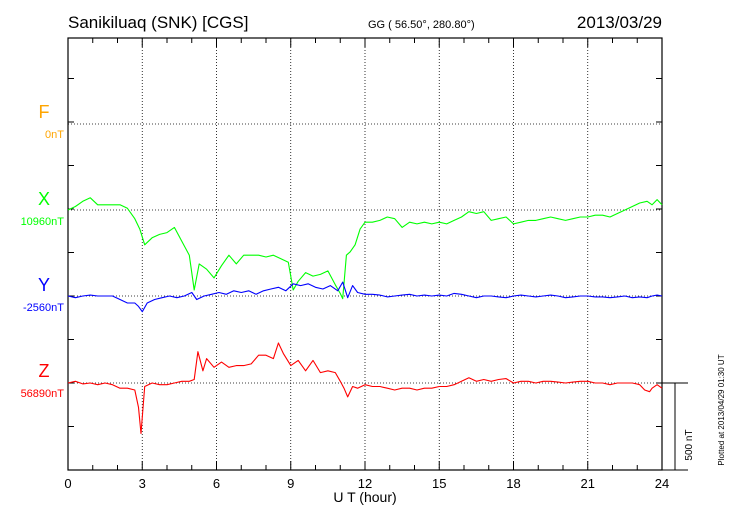 This screenshot has height=520, width=730. Describe the element at coordinates (588, 483) in the screenshot. I see `x-tick-label: 21` at that location.